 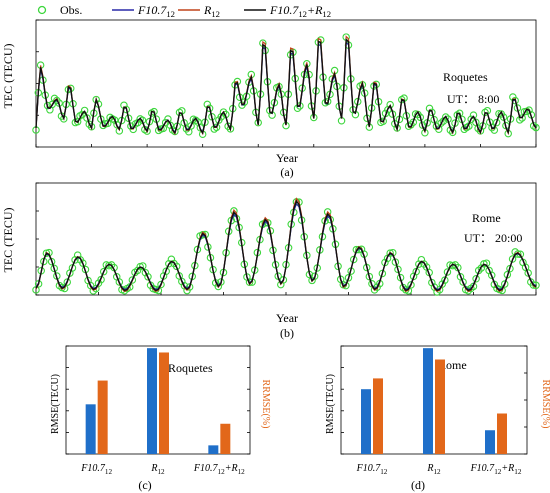 What do you see at coordinates (473, 99) in the screenshot?
I see `panel-a-ut-label: UT： 8:00` at bounding box center [473, 99].